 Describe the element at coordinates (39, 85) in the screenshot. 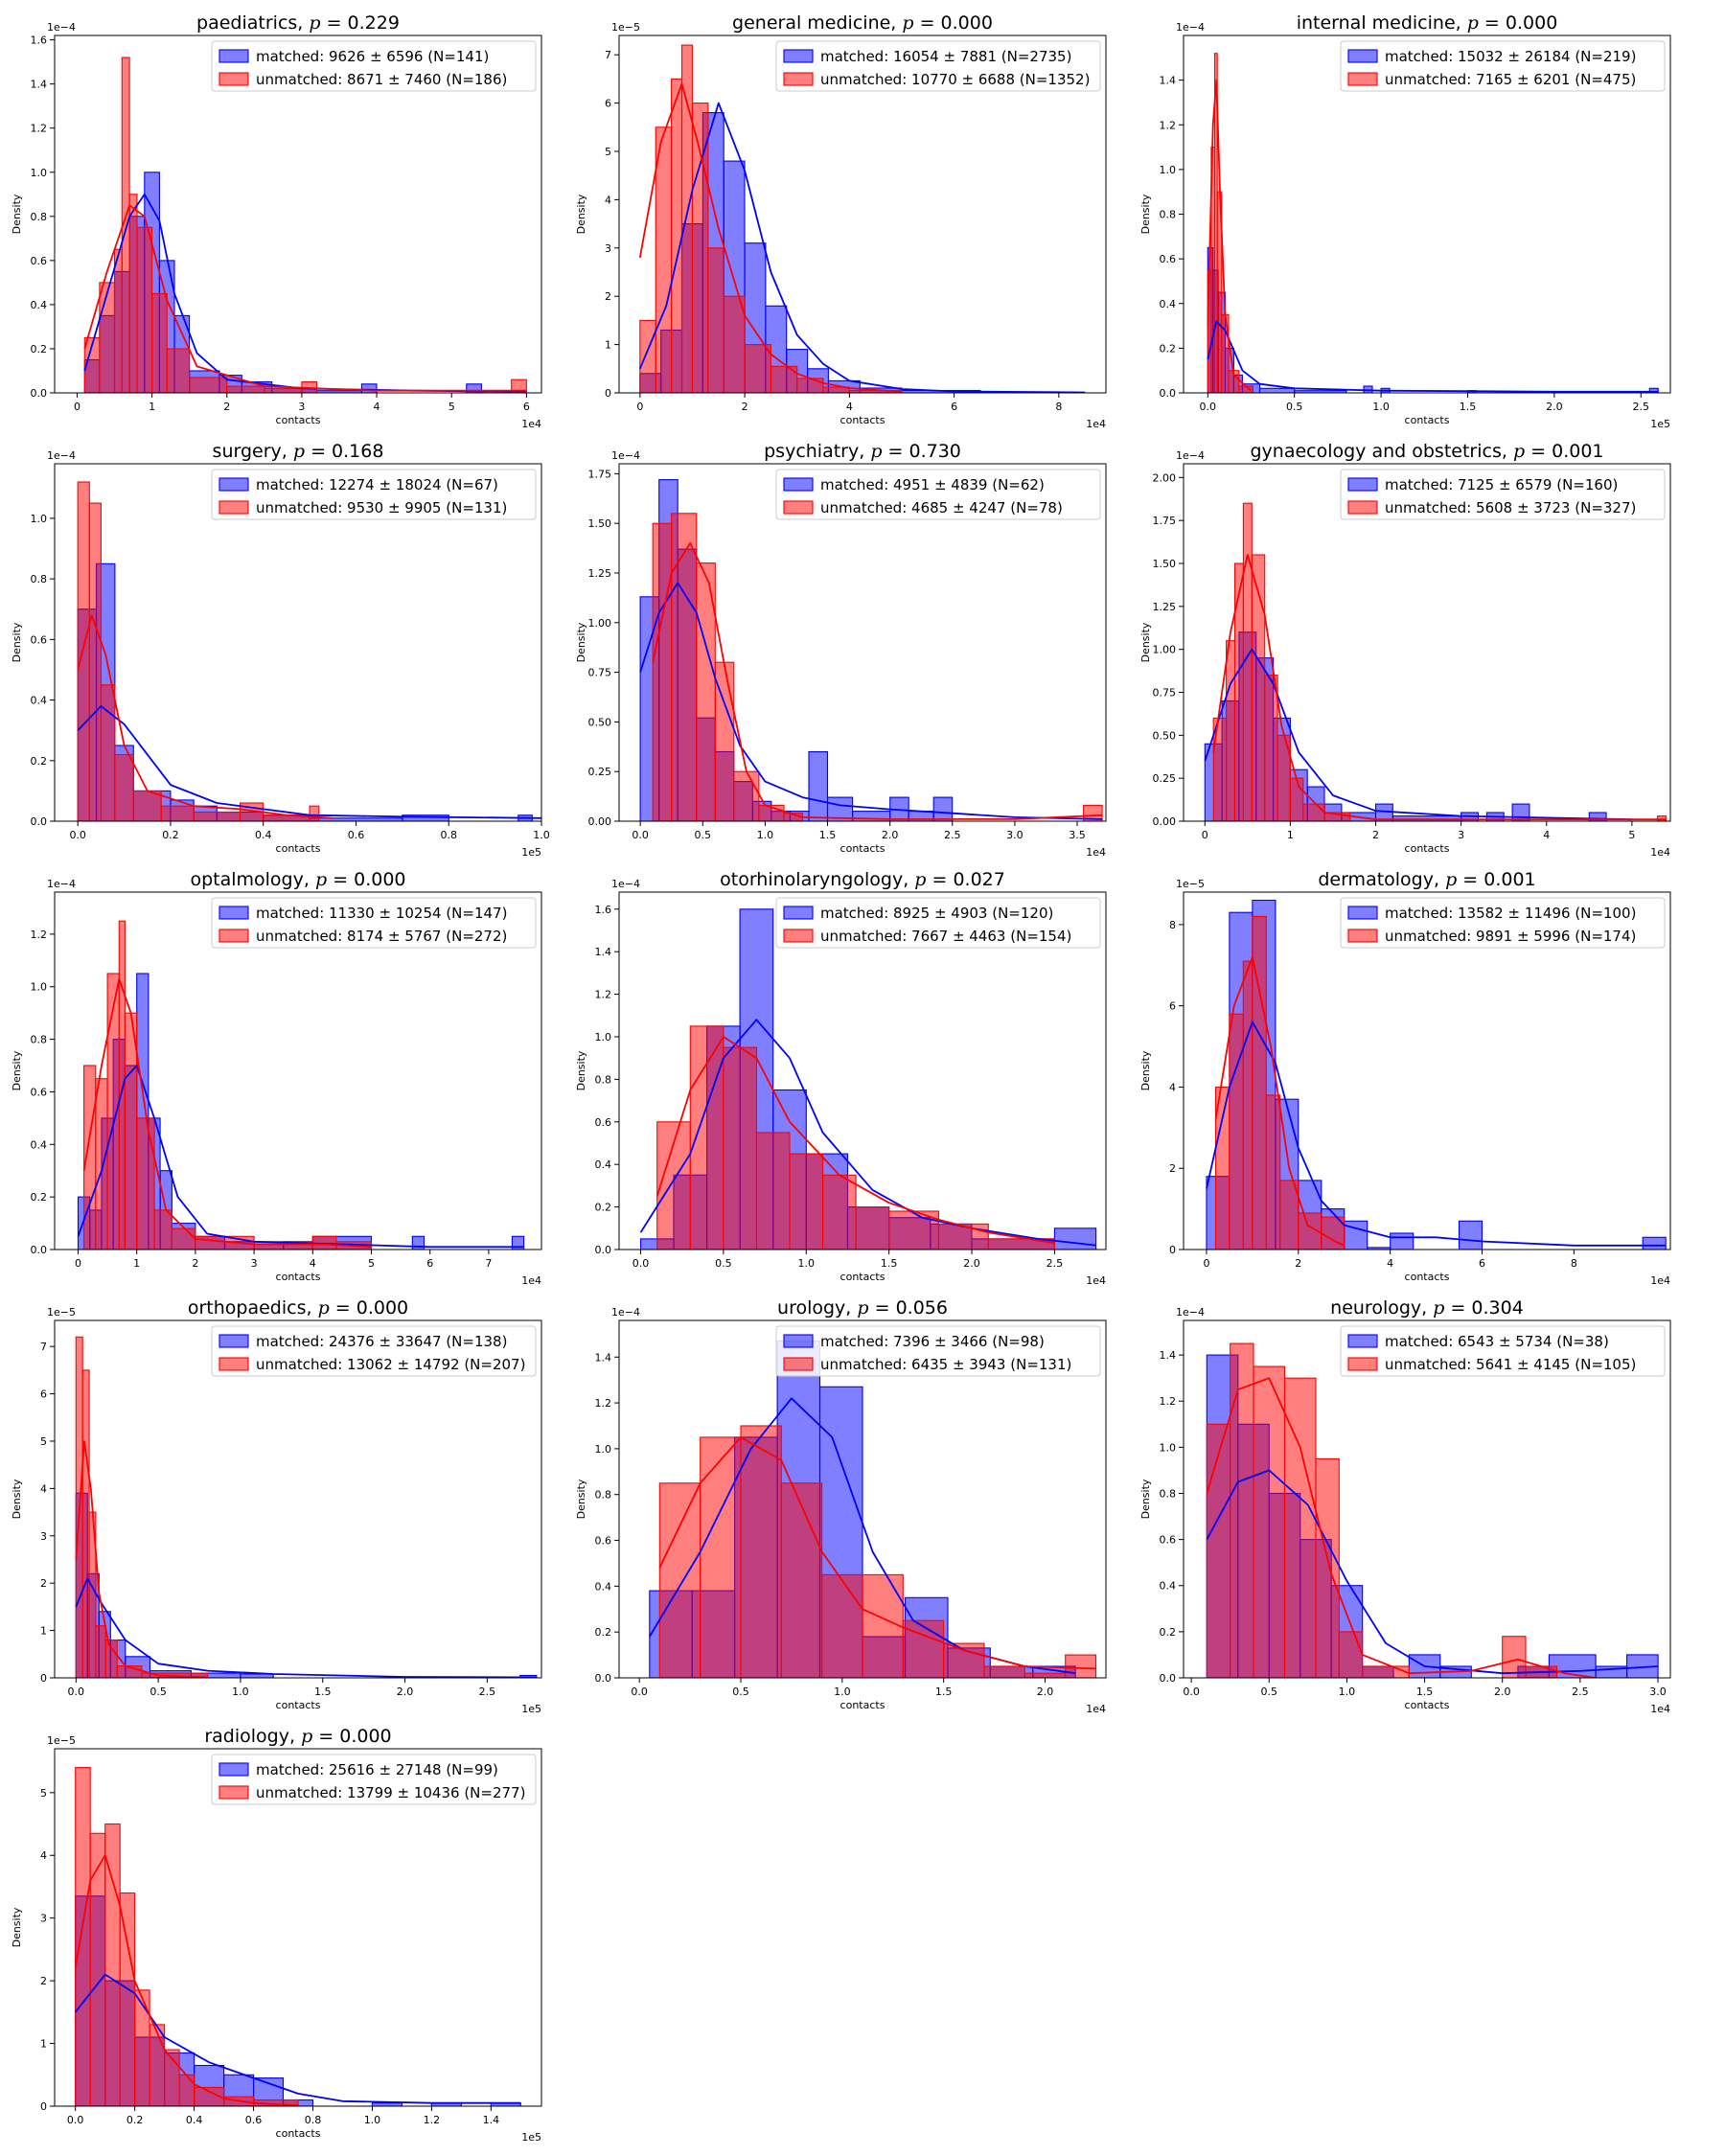

I see `y-tick-label: 1.4` at that location.